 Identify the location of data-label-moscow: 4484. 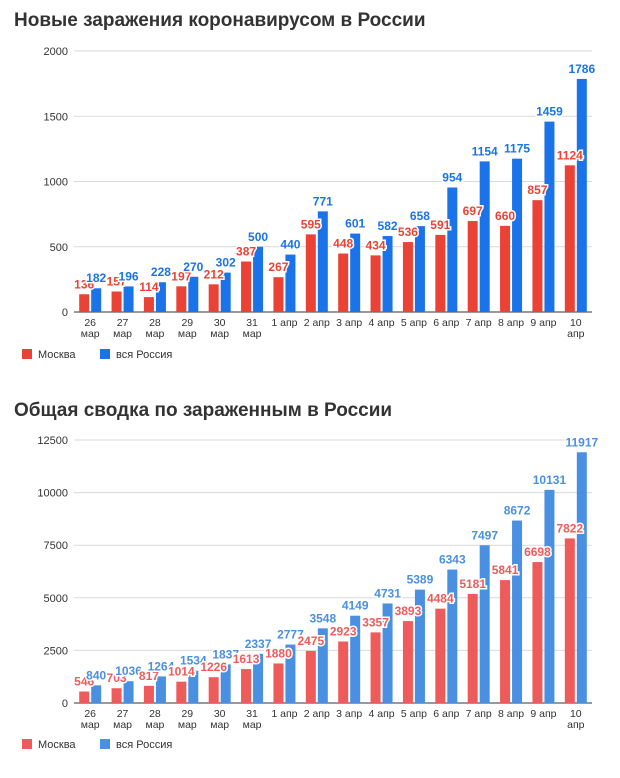
(440, 599).